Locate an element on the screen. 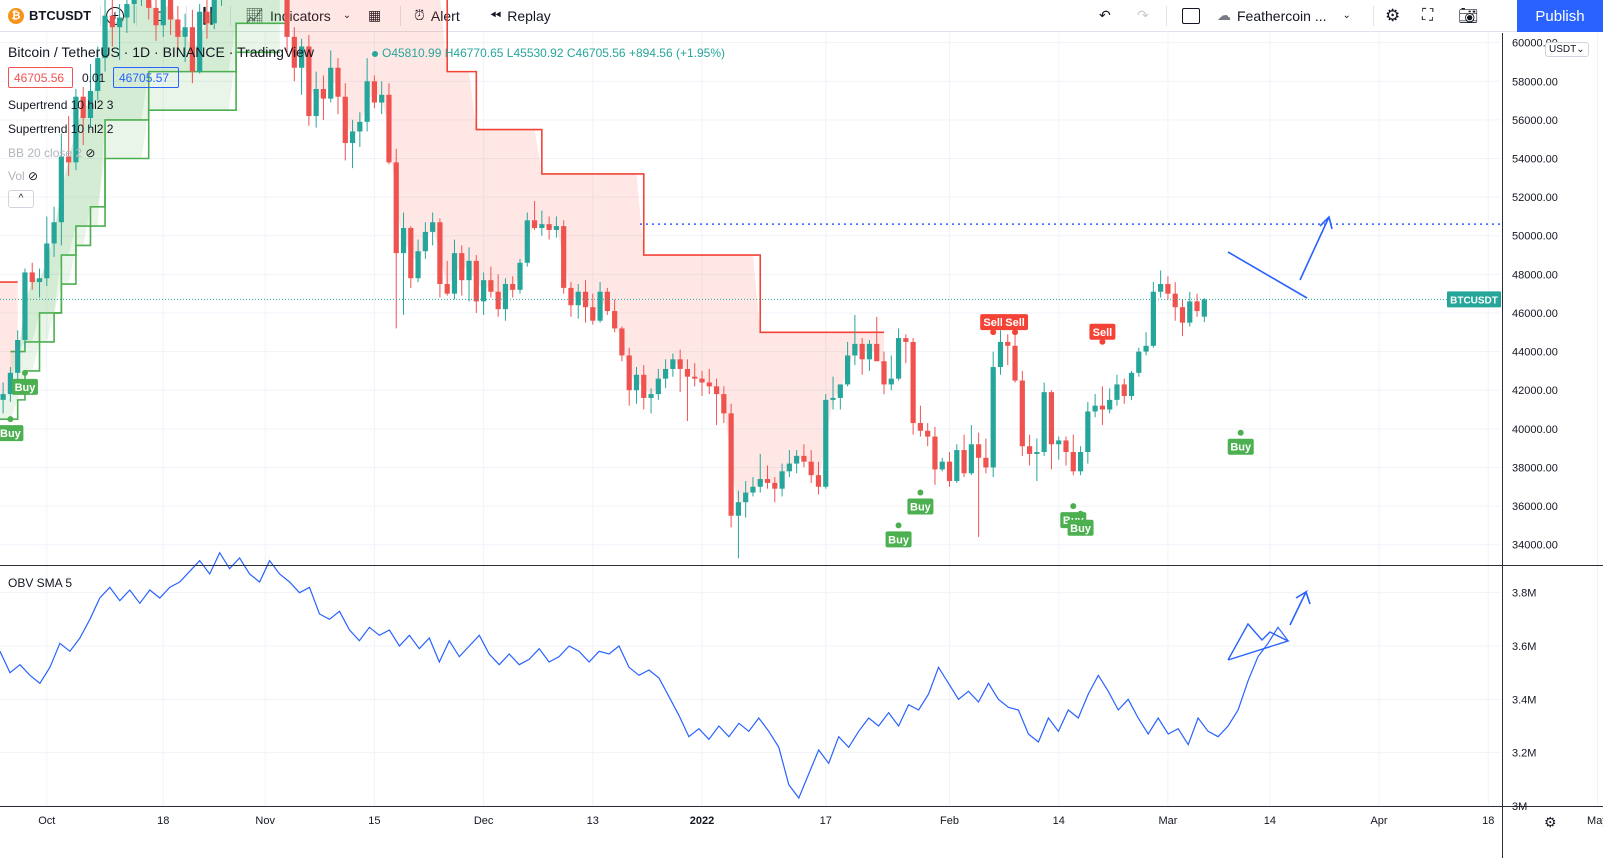  templates-button: ▦ is located at coordinates (374, 15).